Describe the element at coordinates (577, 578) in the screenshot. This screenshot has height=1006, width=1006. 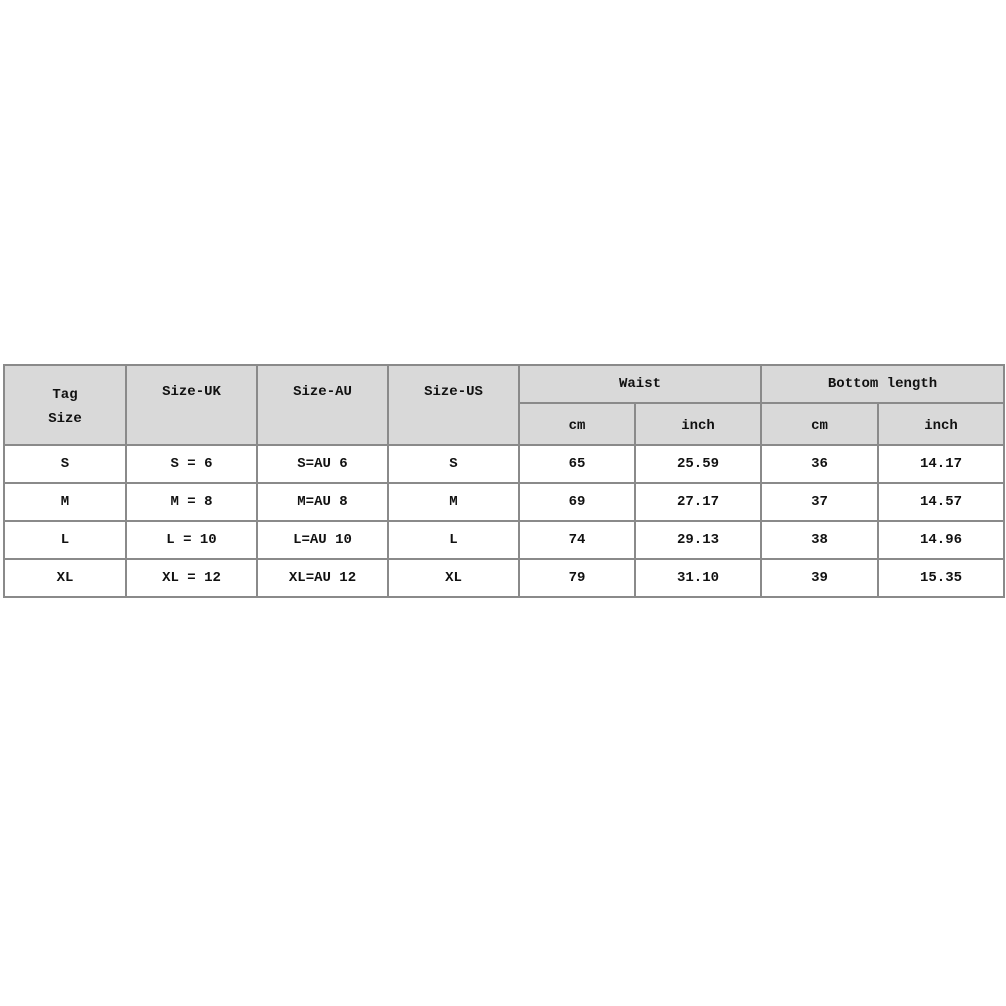
I see `cell-waist-cm: 79` at that location.